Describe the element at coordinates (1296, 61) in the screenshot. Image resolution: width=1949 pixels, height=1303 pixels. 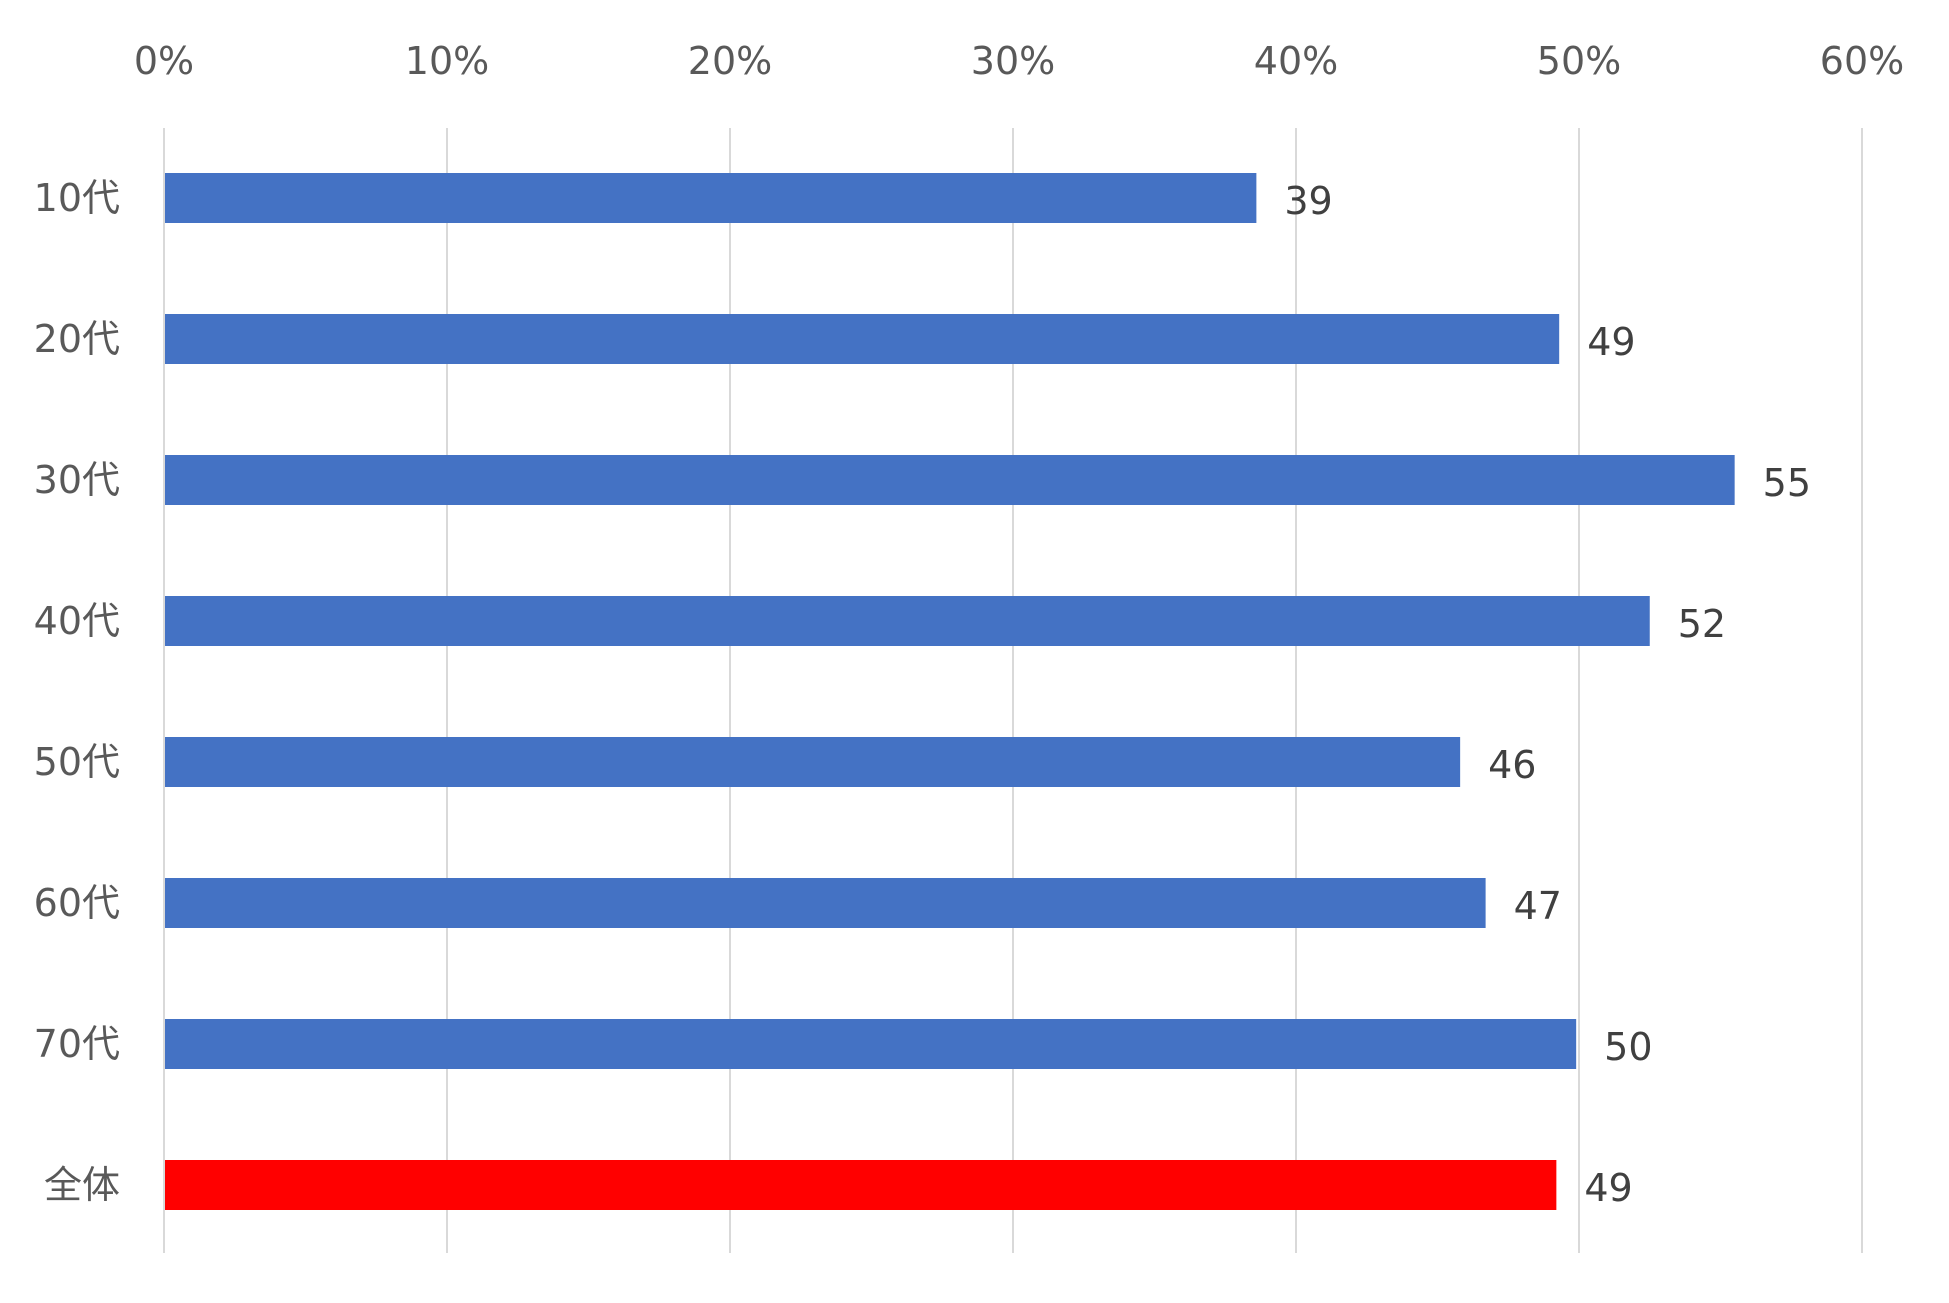
I see `x-tick-label: 40%` at that location.